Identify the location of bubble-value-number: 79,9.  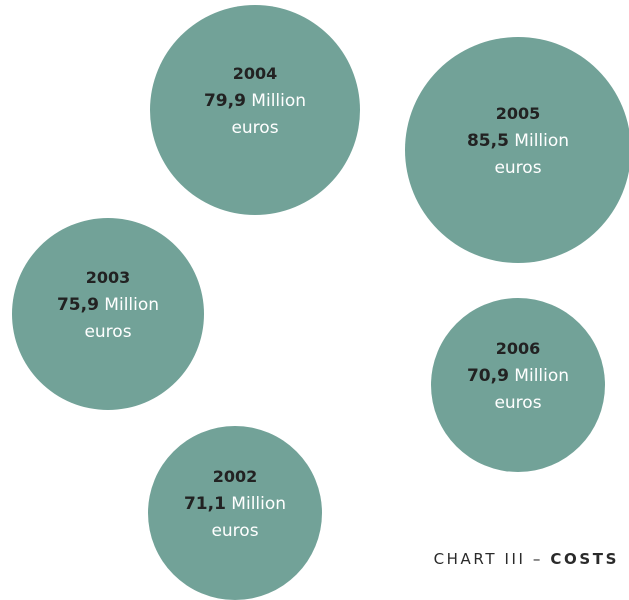
(225, 101).